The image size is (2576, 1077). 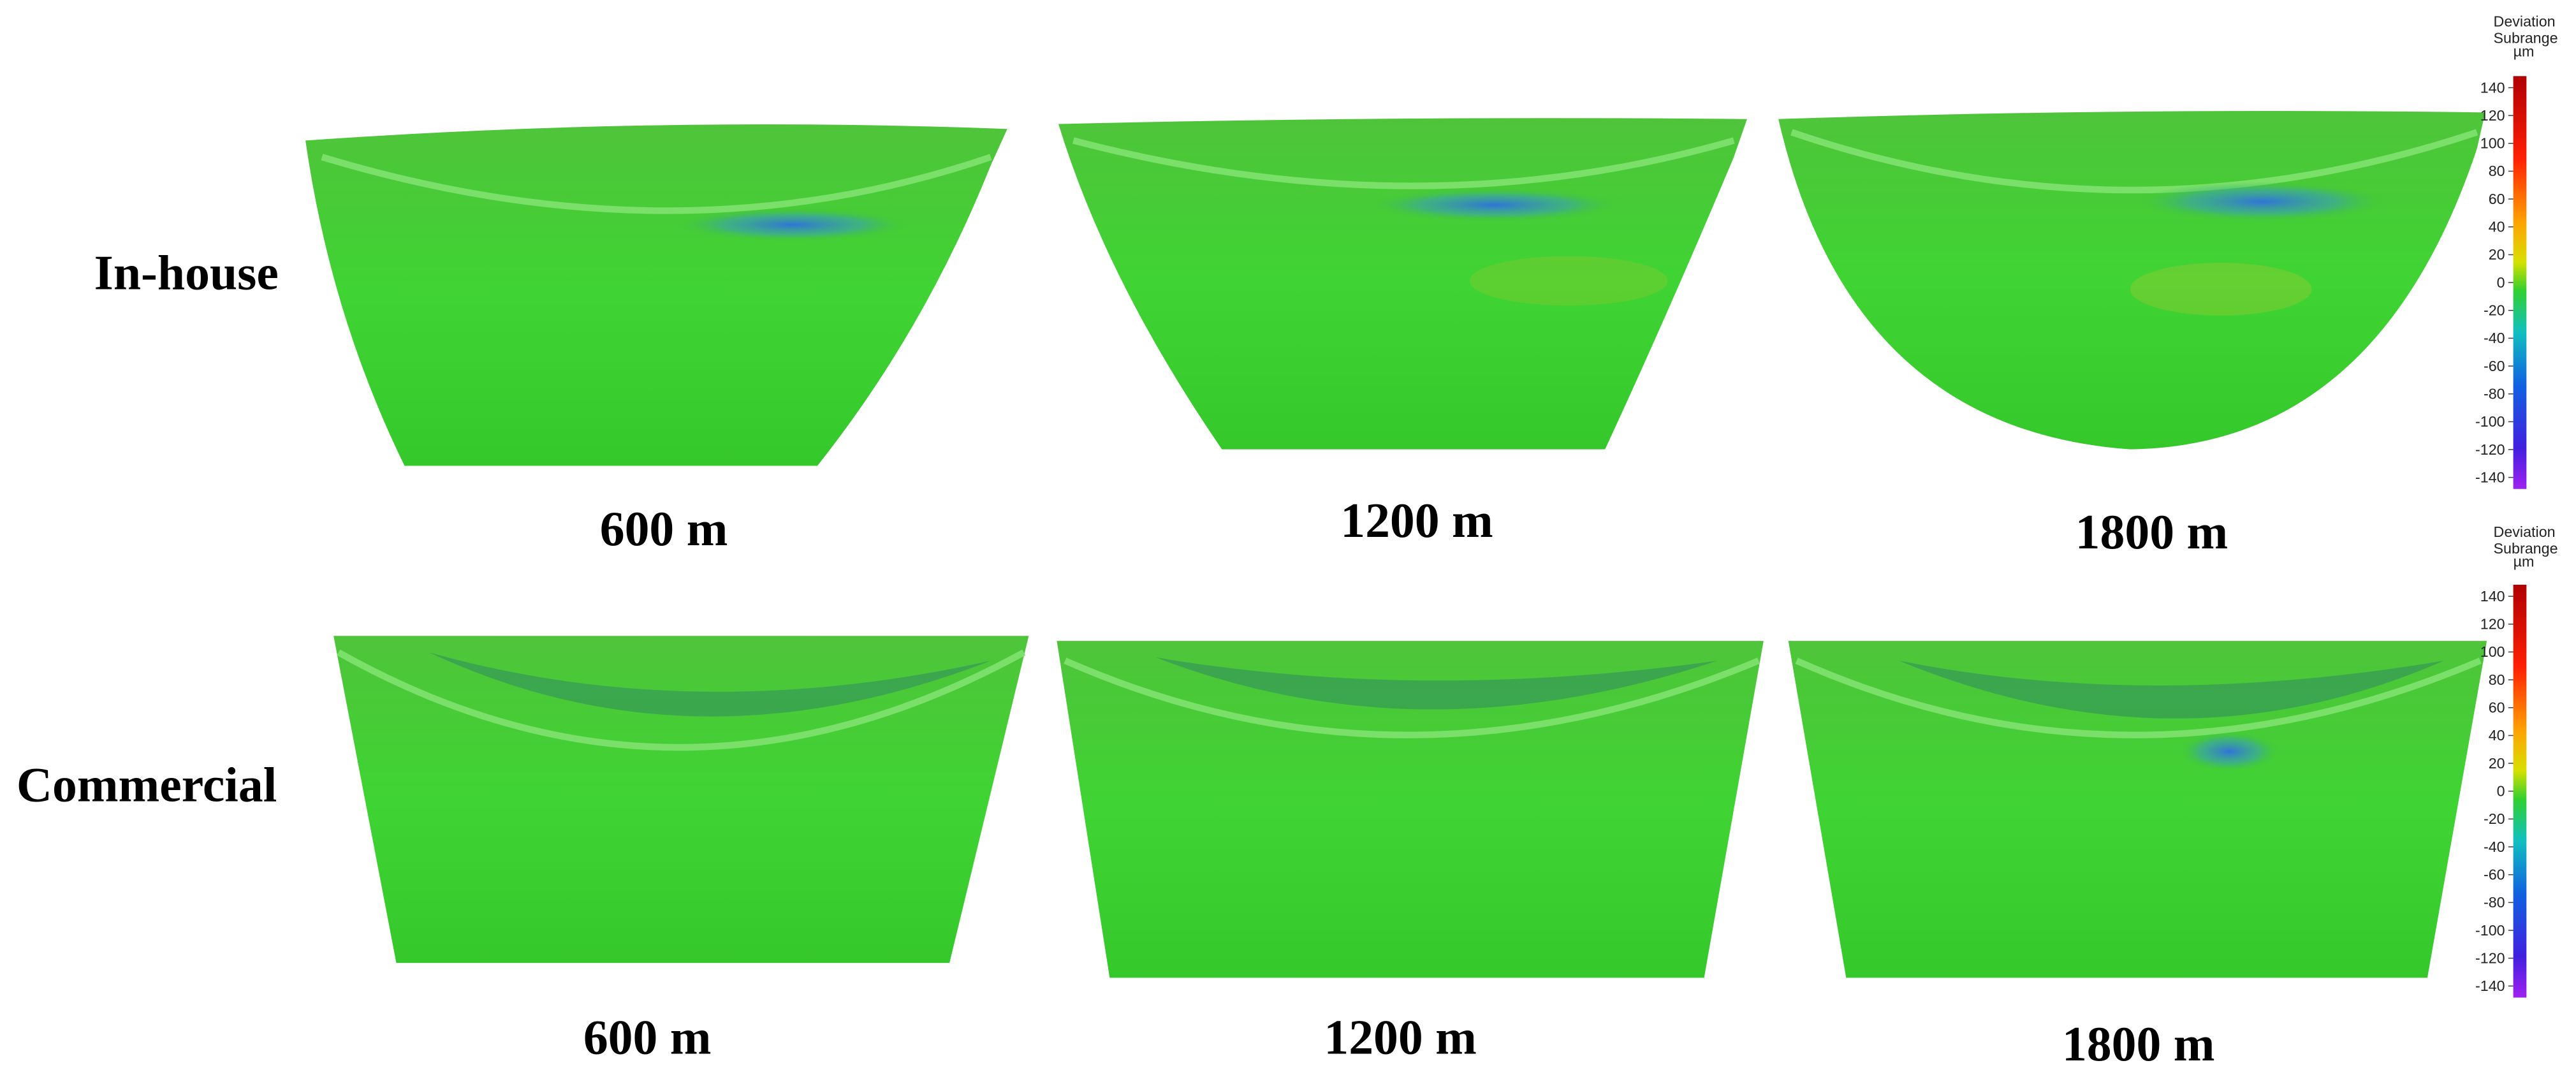 I want to click on row-label: Commercial, so click(x=147, y=784).